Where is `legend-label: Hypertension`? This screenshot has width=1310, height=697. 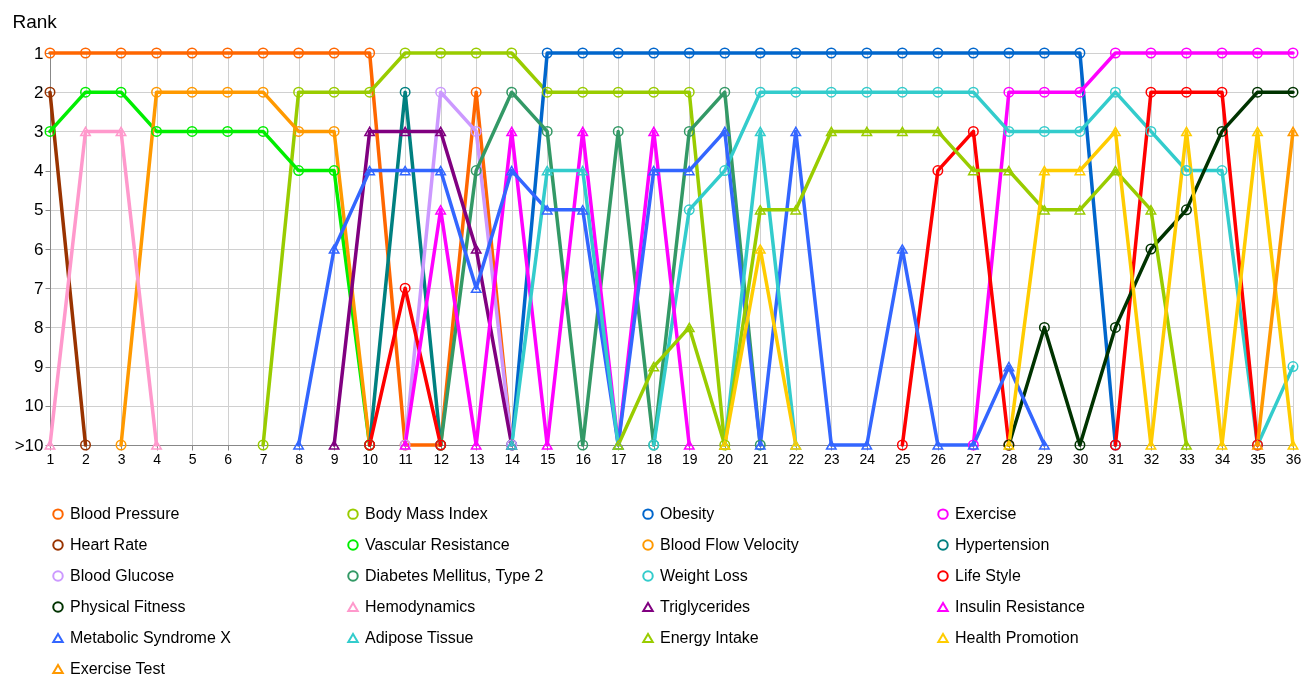 legend-label: Hypertension is located at coordinates (1002, 544).